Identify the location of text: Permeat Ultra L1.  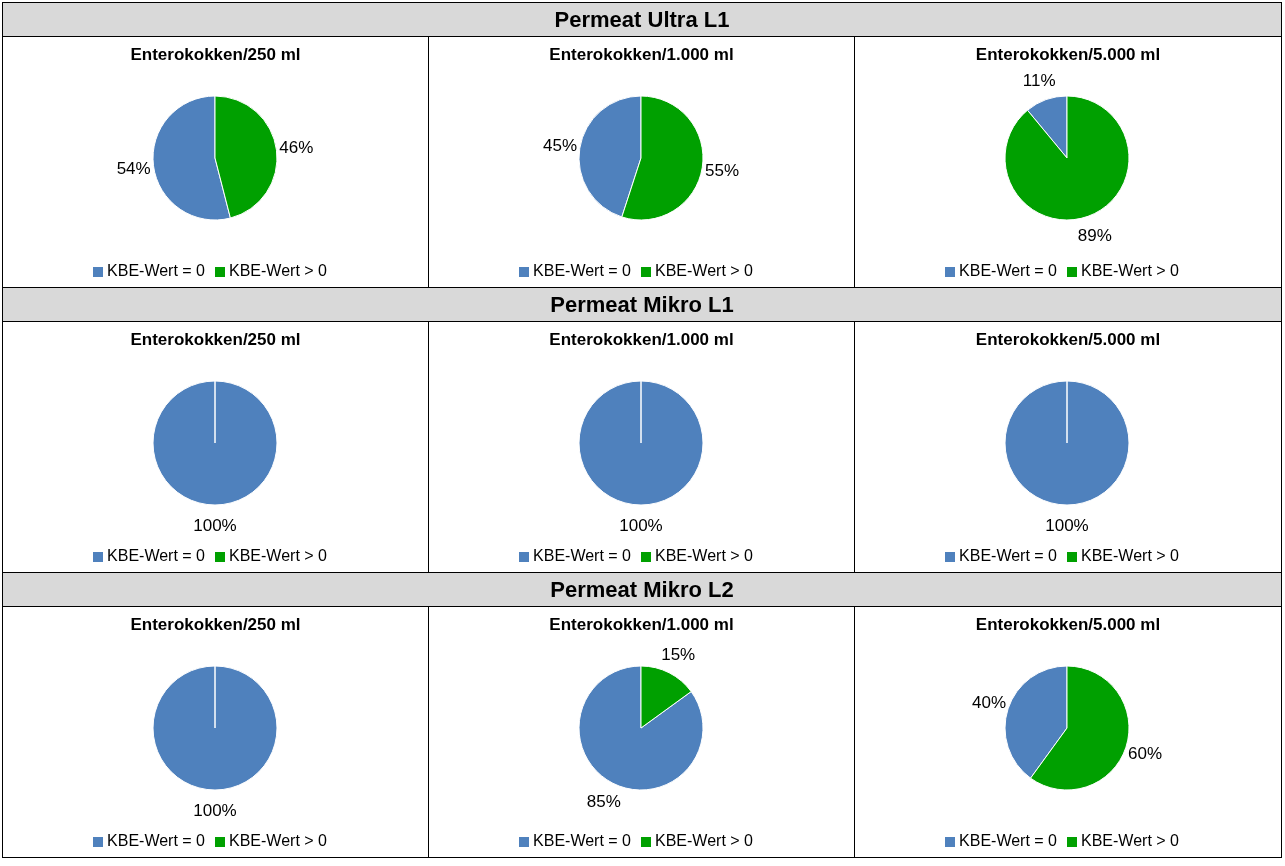
(642, 20).